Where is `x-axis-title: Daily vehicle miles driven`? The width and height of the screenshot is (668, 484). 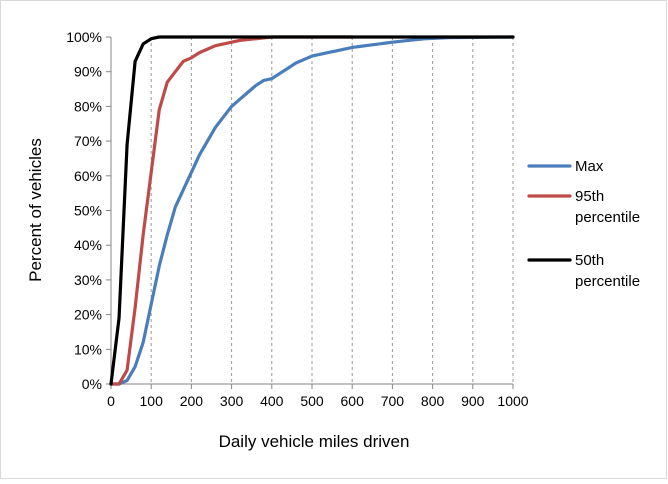 x-axis-title: Daily vehicle miles driven is located at coordinates (314, 441).